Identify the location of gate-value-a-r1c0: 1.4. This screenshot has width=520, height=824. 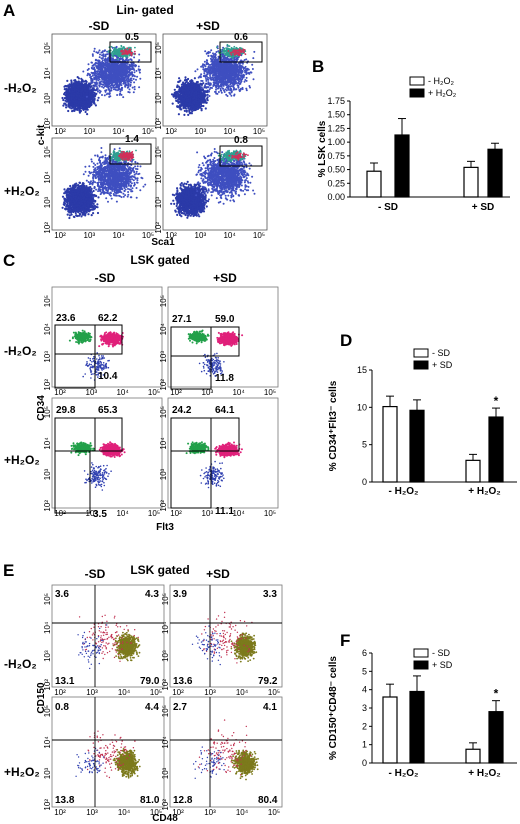
(132, 139).